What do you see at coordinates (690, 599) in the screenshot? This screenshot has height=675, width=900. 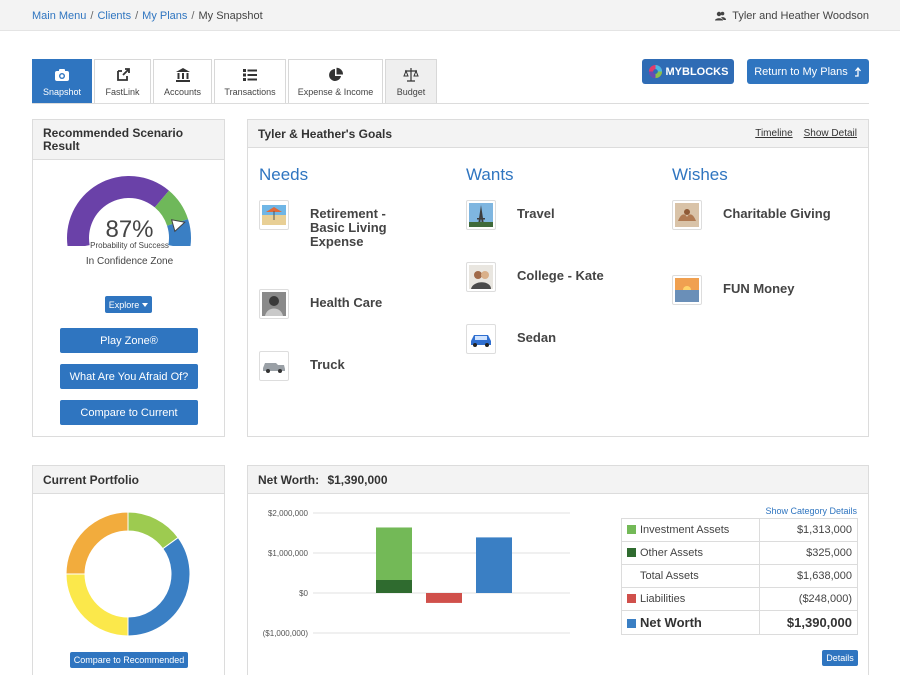 I see `row-label-cell: Liabilities` at bounding box center [690, 599].